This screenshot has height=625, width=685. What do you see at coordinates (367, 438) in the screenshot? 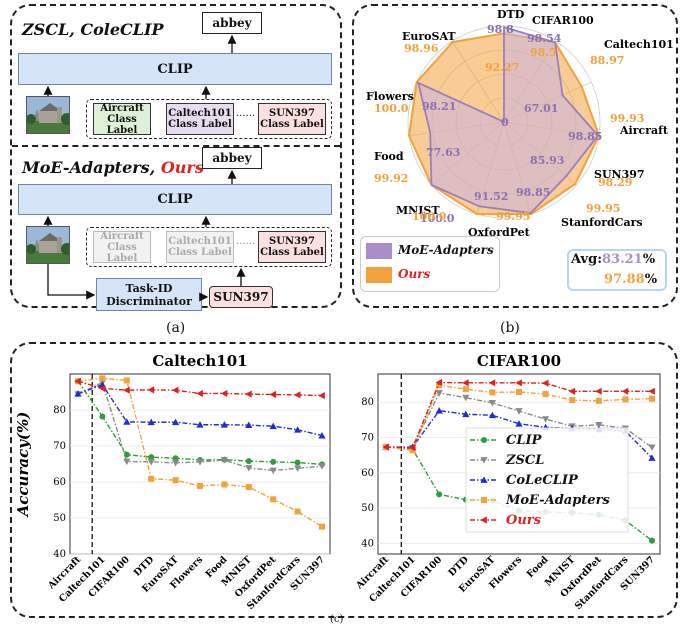
I see `chart-1-ytick-3: 70` at bounding box center [367, 438].